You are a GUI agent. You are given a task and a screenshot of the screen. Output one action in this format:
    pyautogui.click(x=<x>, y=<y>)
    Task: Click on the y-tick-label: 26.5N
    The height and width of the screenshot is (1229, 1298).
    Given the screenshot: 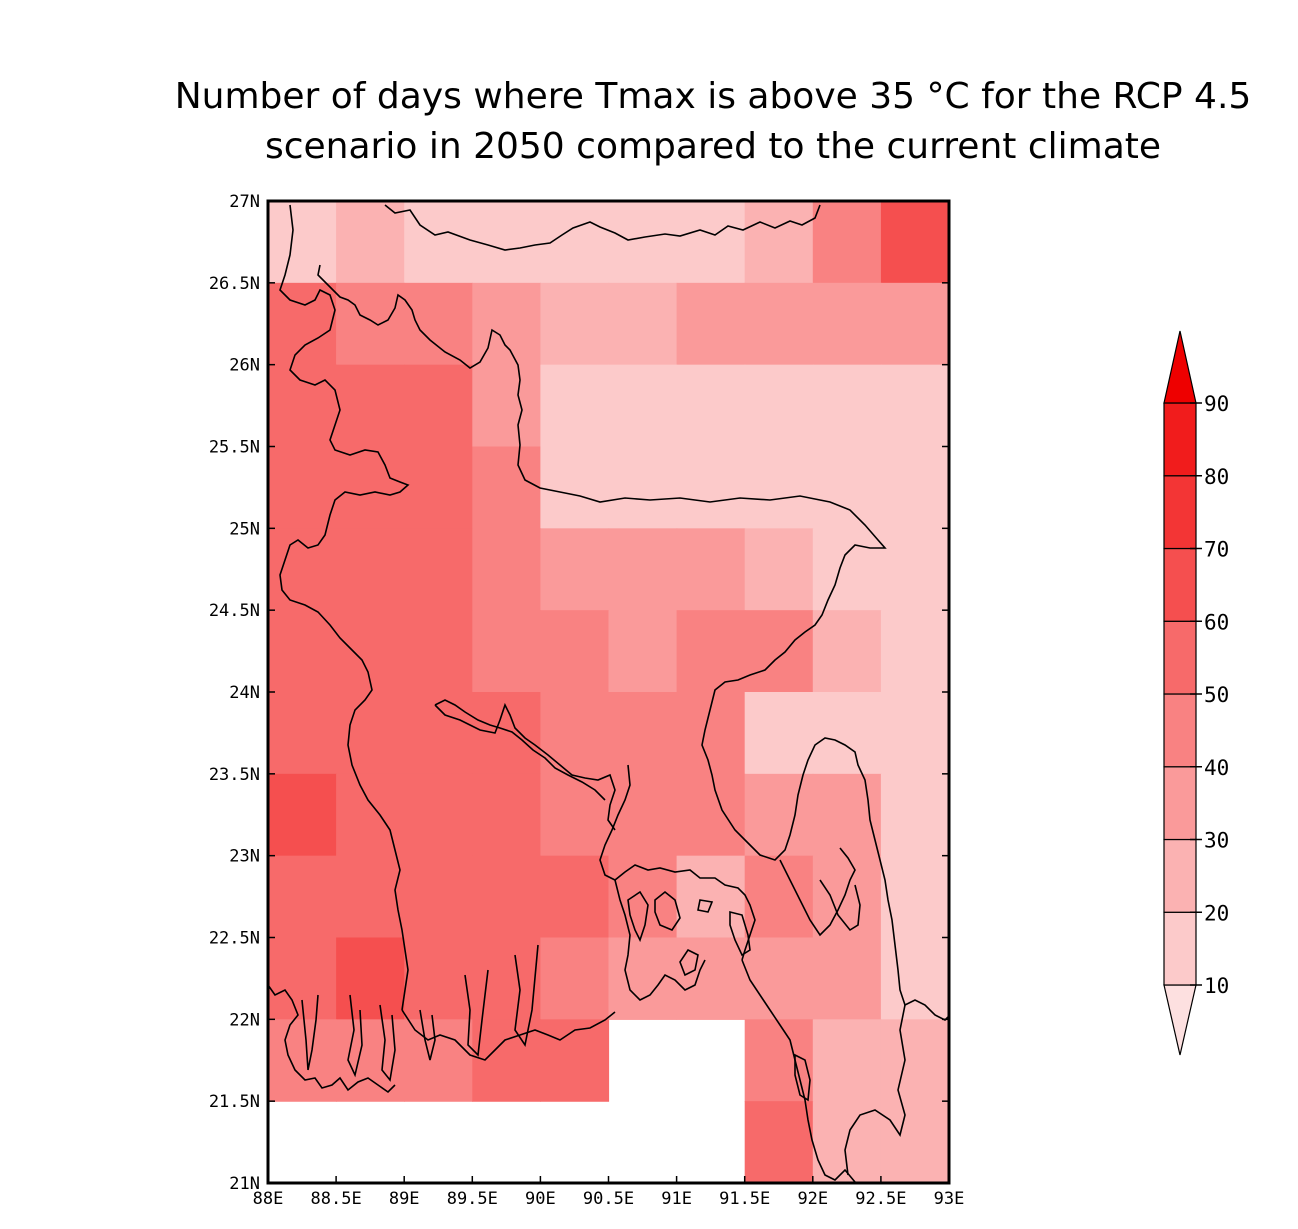 What is the action you would take?
    pyautogui.click(x=234, y=284)
    